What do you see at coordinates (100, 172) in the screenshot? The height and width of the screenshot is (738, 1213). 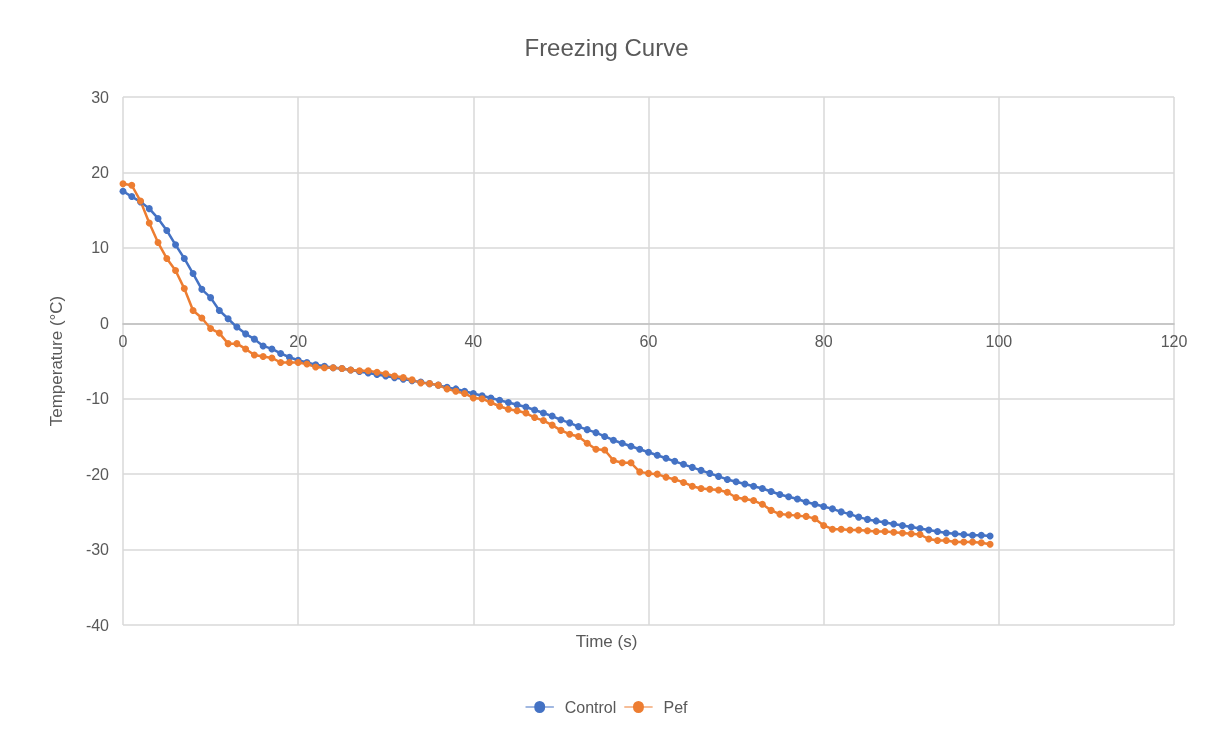 I see `y-tick-label: 20` at bounding box center [100, 172].